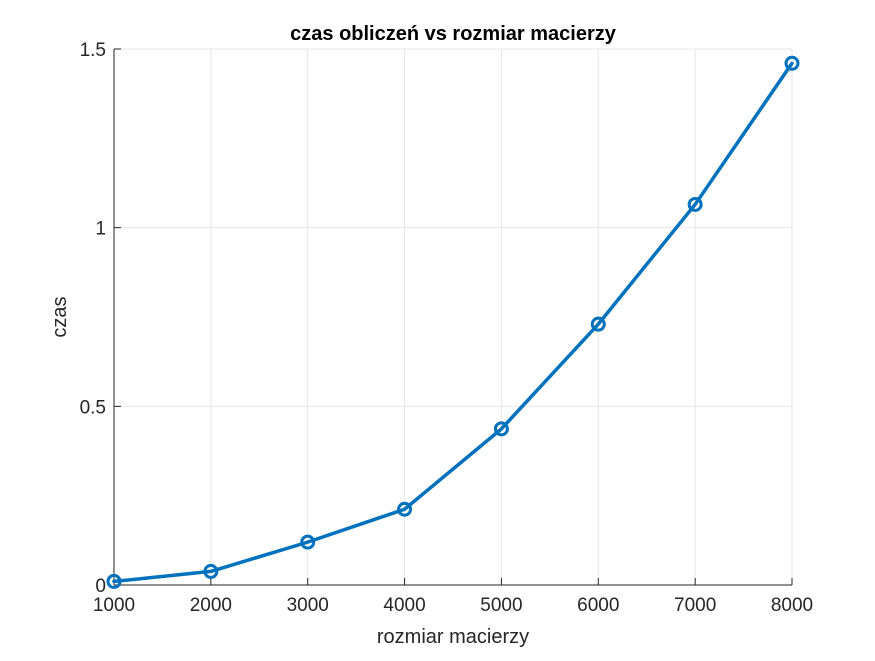 The width and height of the screenshot is (875, 661). Describe the element at coordinates (453, 597) in the screenshot. I see `x-axis-ticks: 1000 2000 3000 4000 5000 6000 7000 8000` at that location.